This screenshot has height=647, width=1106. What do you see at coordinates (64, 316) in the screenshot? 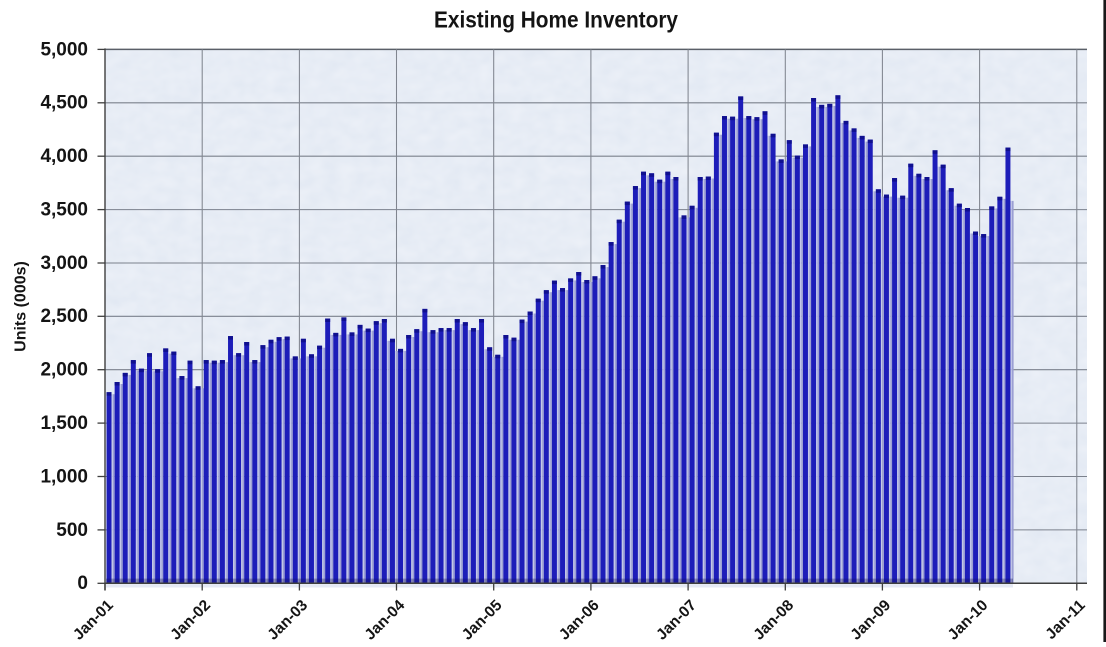
I see `svg-text: 2,500` at bounding box center [64, 316].